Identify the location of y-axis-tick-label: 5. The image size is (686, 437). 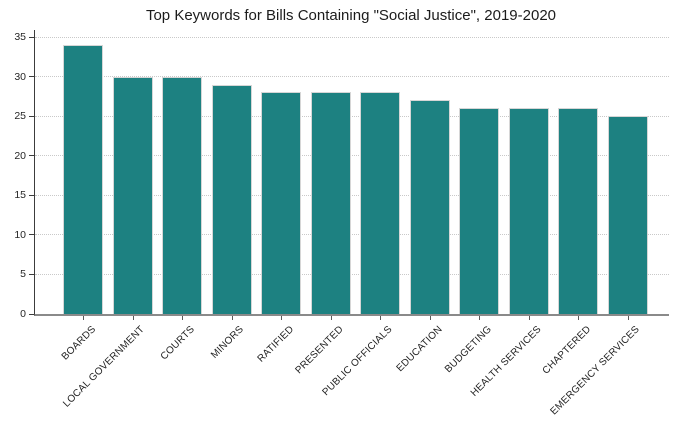
(23, 274).